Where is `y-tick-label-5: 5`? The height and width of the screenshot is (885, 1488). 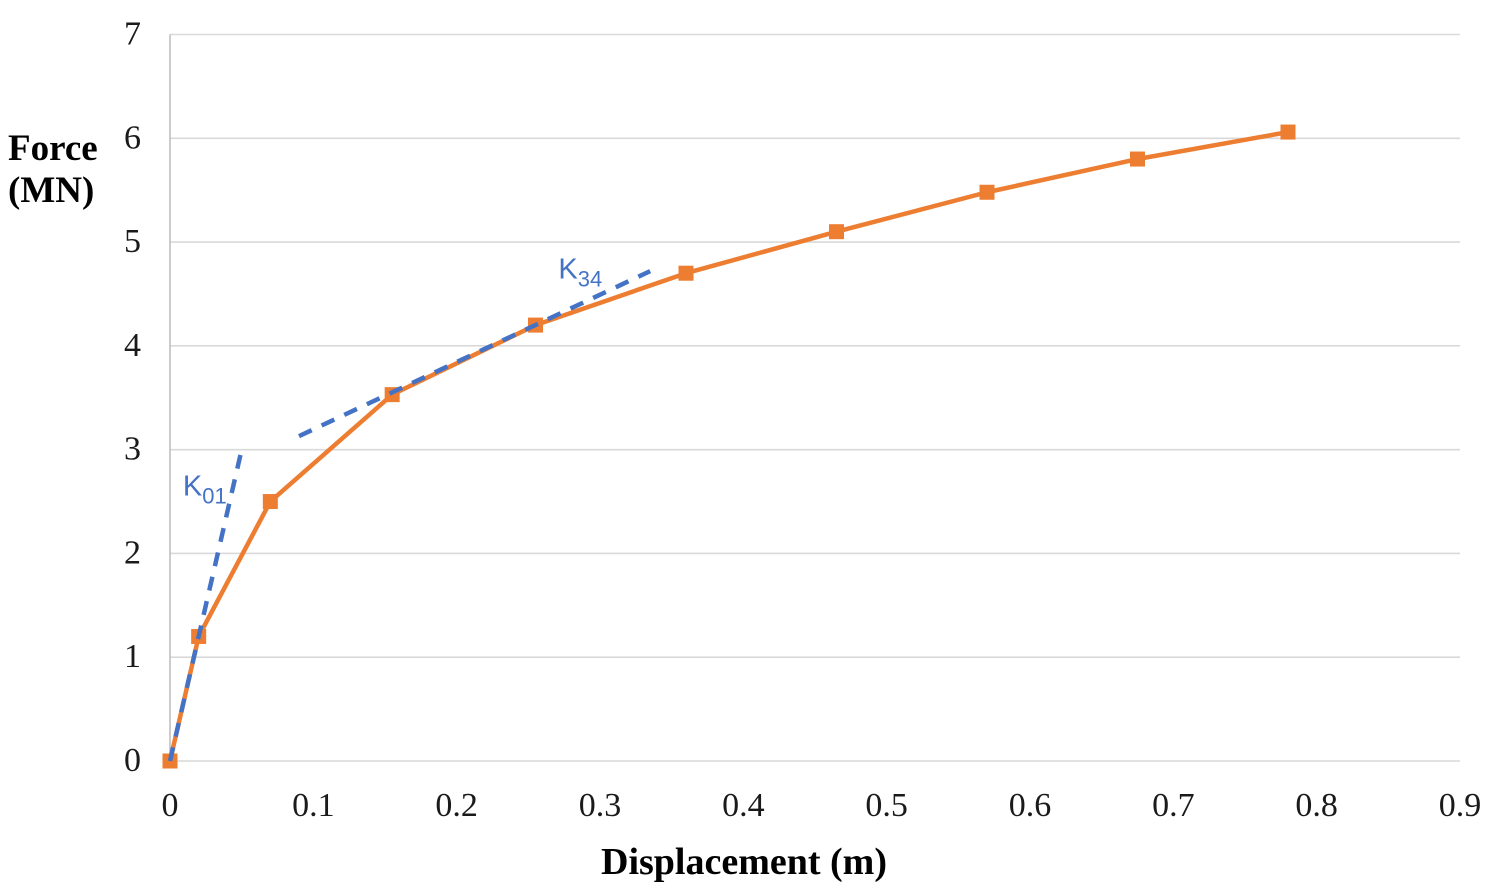 y-tick-label-5: 5 is located at coordinates (132, 241).